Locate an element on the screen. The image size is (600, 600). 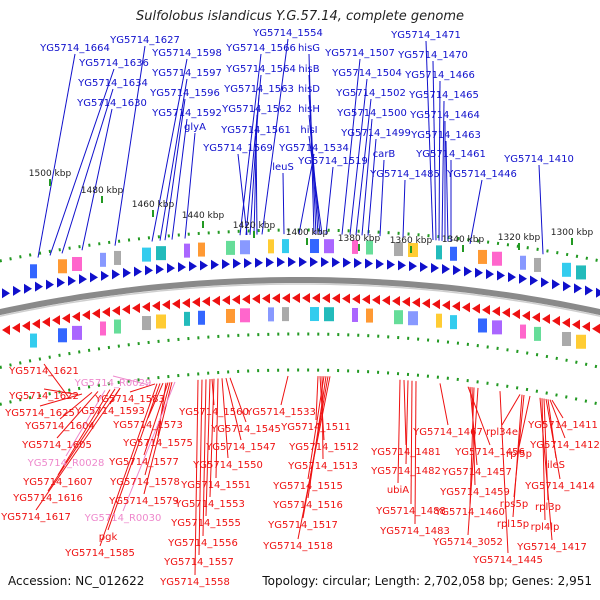
rna-gene-label: YG5714_R0030 is located at coordinates (123, 518).